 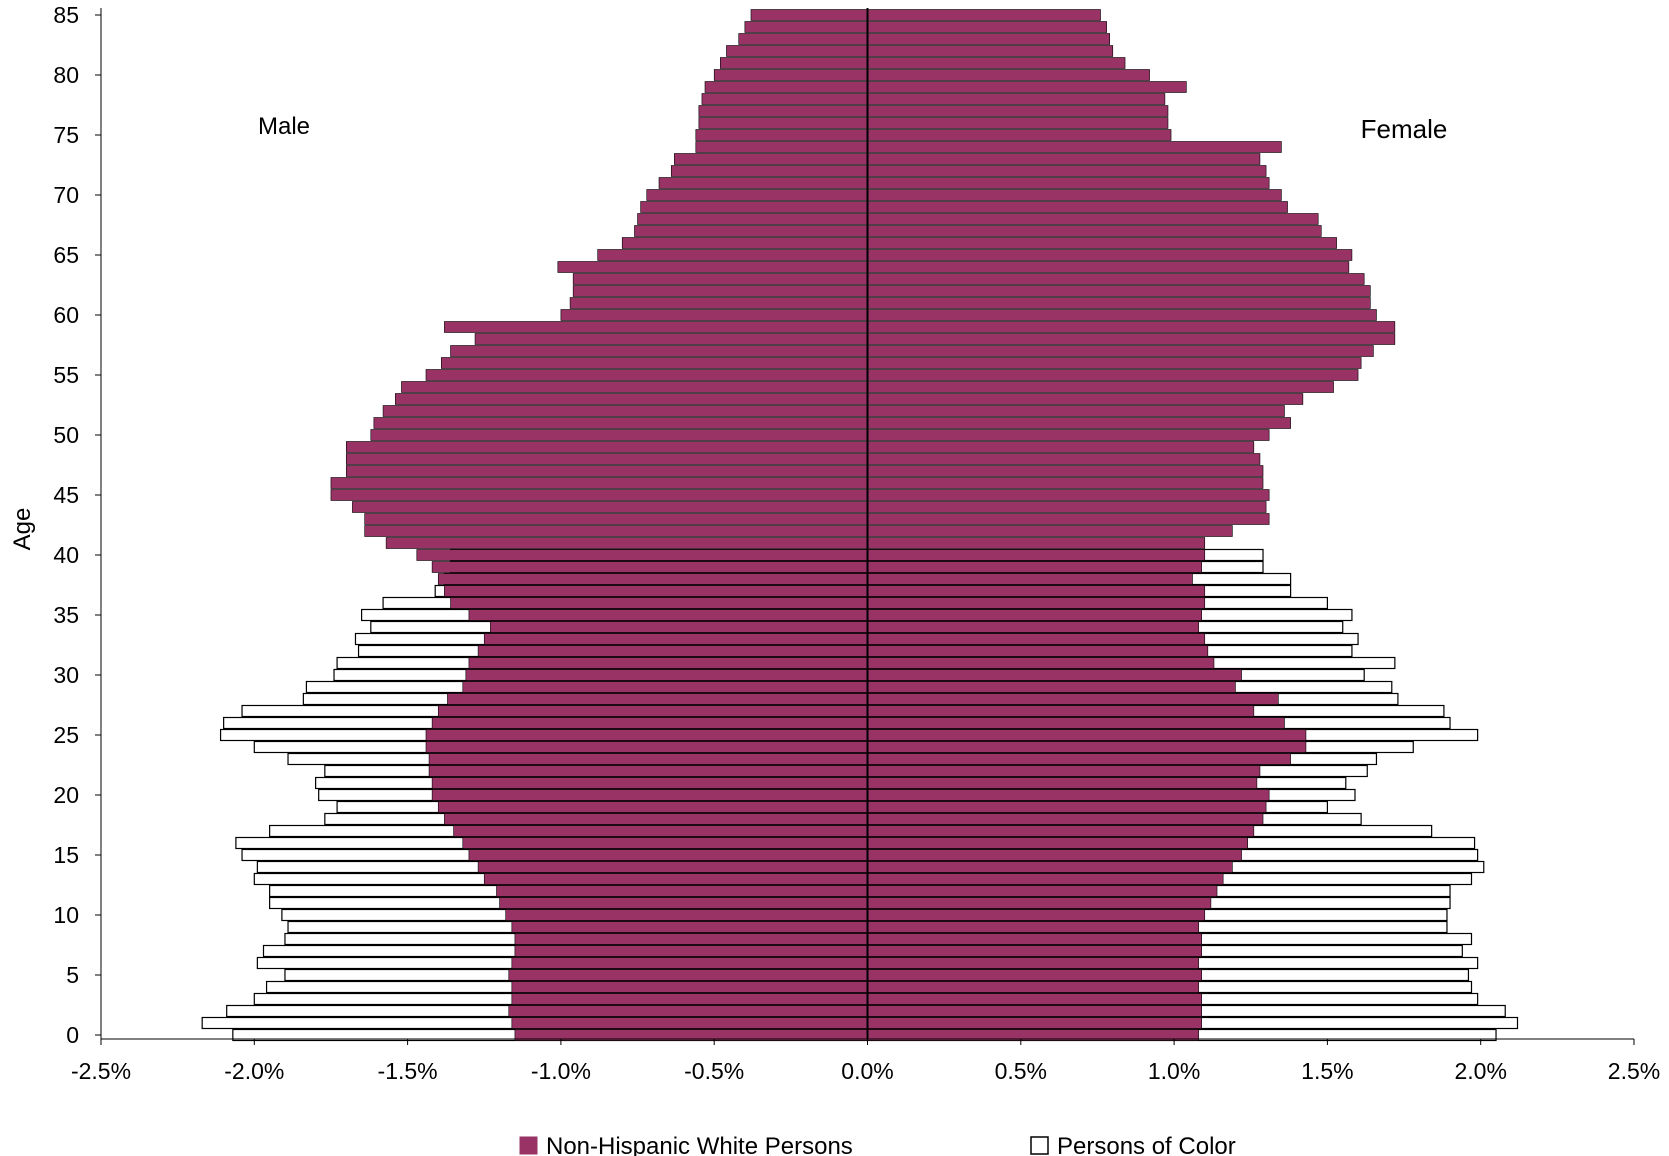 What do you see at coordinates (254, 1071) in the screenshot?
I see `x-tick-label: -2.0%` at bounding box center [254, 1071].